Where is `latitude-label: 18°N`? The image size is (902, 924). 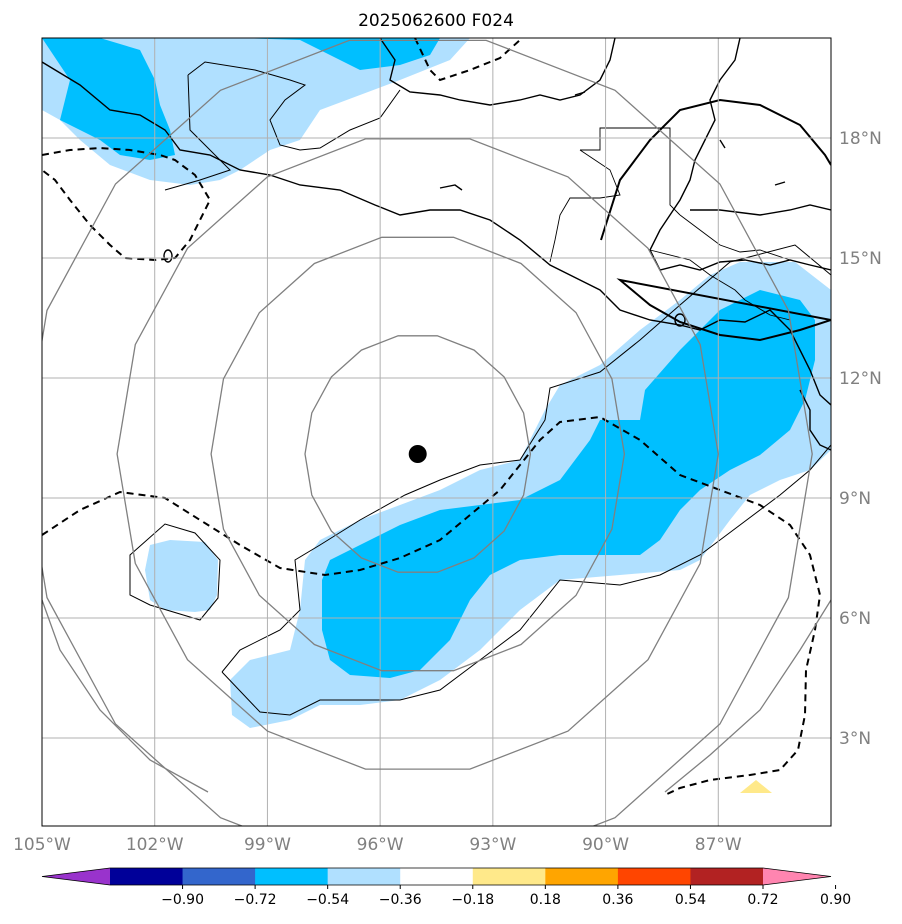
latitude-label: 18°N is located at coordinates (860, 139).